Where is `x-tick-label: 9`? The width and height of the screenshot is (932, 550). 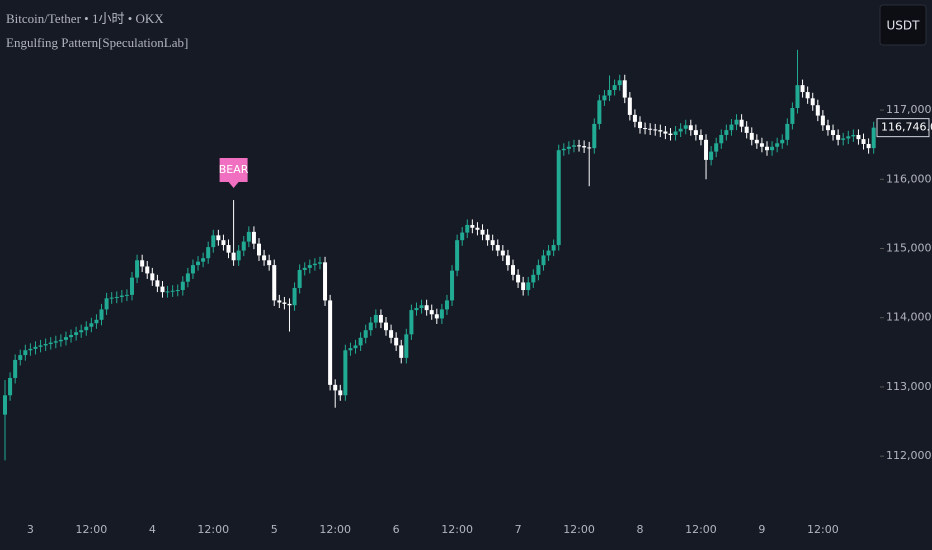
x-tick-label: 9 is located at coordinates (761, 529).